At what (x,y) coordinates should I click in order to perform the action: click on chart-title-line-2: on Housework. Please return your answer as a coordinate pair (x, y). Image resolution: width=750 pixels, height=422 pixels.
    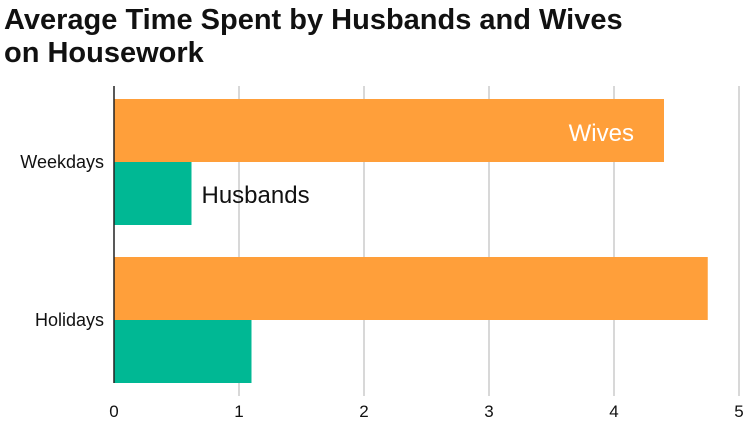
    Looking at the image, I should click on (104, 53).